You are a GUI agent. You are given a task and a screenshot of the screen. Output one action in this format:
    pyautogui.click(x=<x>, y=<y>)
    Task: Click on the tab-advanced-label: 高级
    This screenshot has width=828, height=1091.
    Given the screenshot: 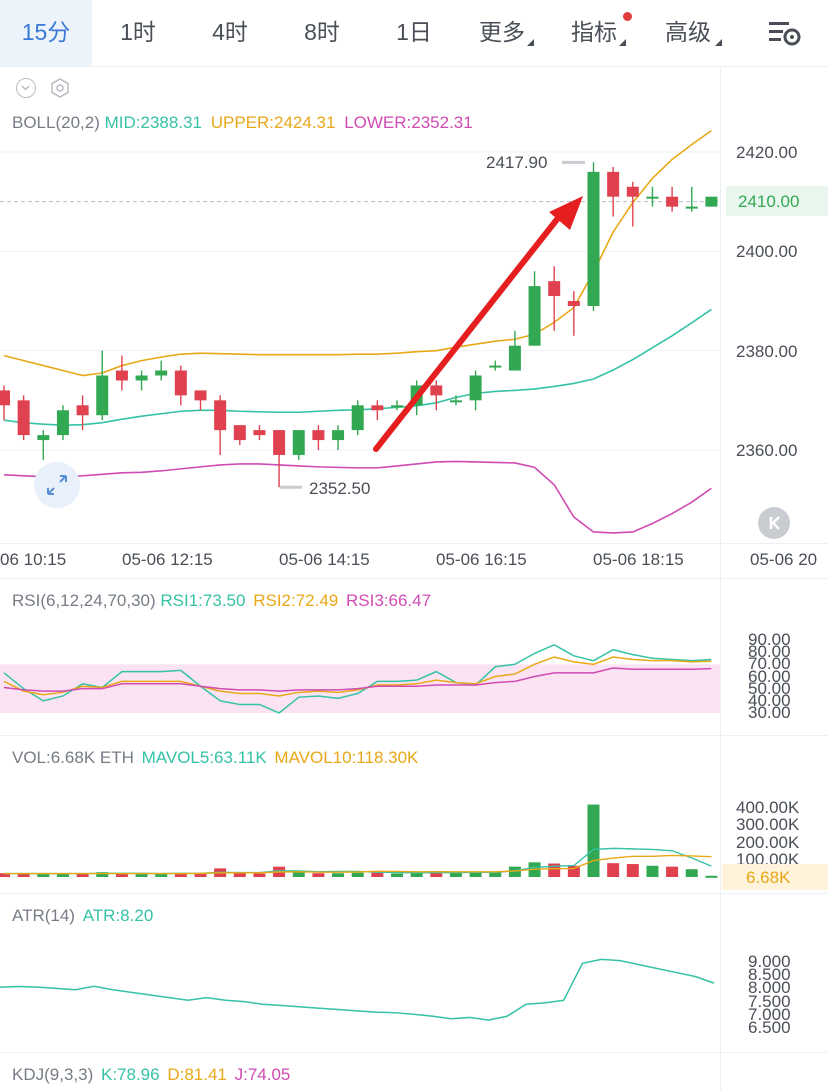 What is the action you would take?
    pyautogui.click(x=688, y=32)
    